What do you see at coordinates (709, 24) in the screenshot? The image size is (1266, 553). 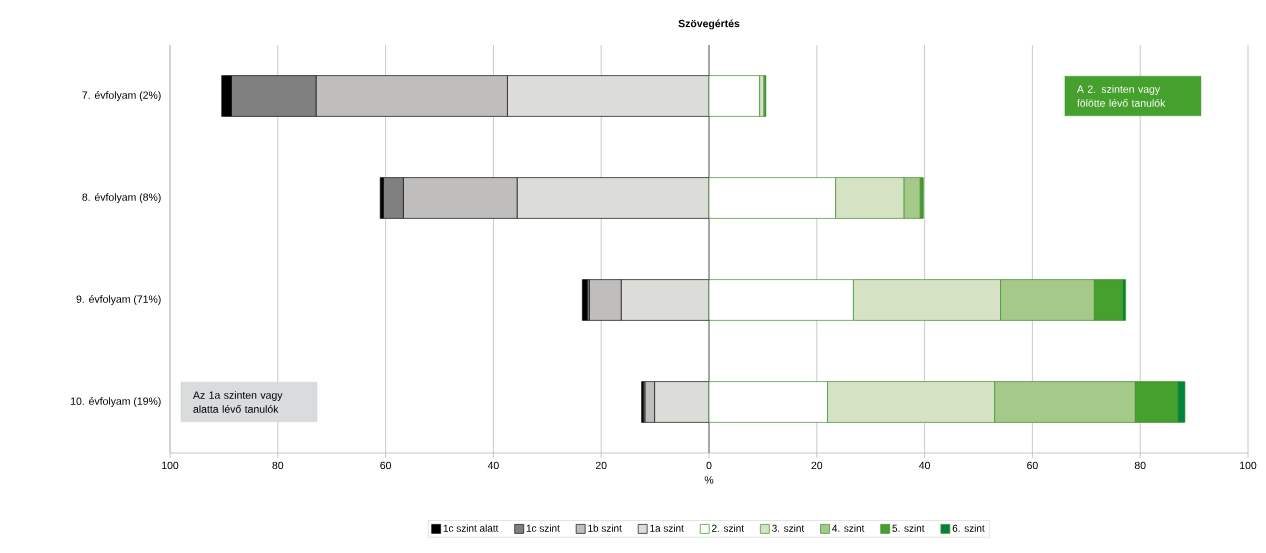 I see `chart-title: Szövegértés` at bounding box center [709, 24].